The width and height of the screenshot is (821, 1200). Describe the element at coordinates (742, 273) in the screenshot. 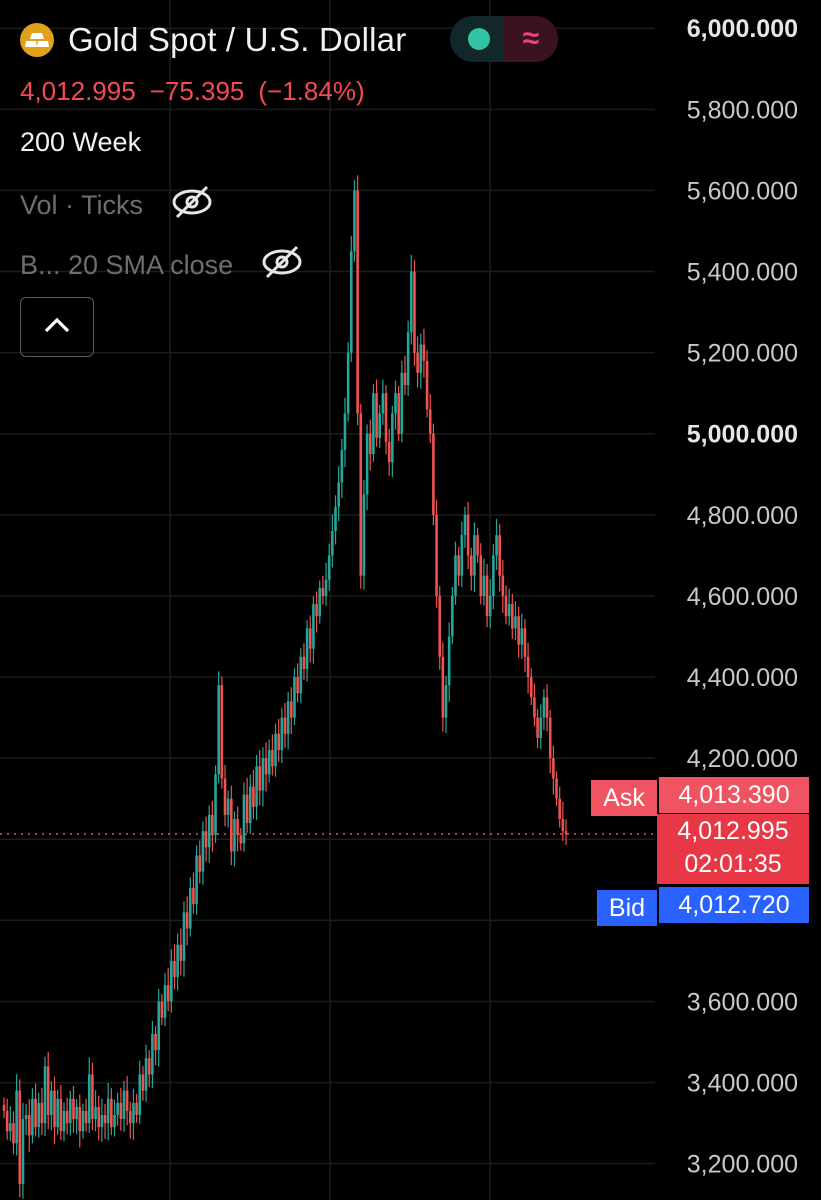

I see `price-axis-label: 5,400.000` at that location.